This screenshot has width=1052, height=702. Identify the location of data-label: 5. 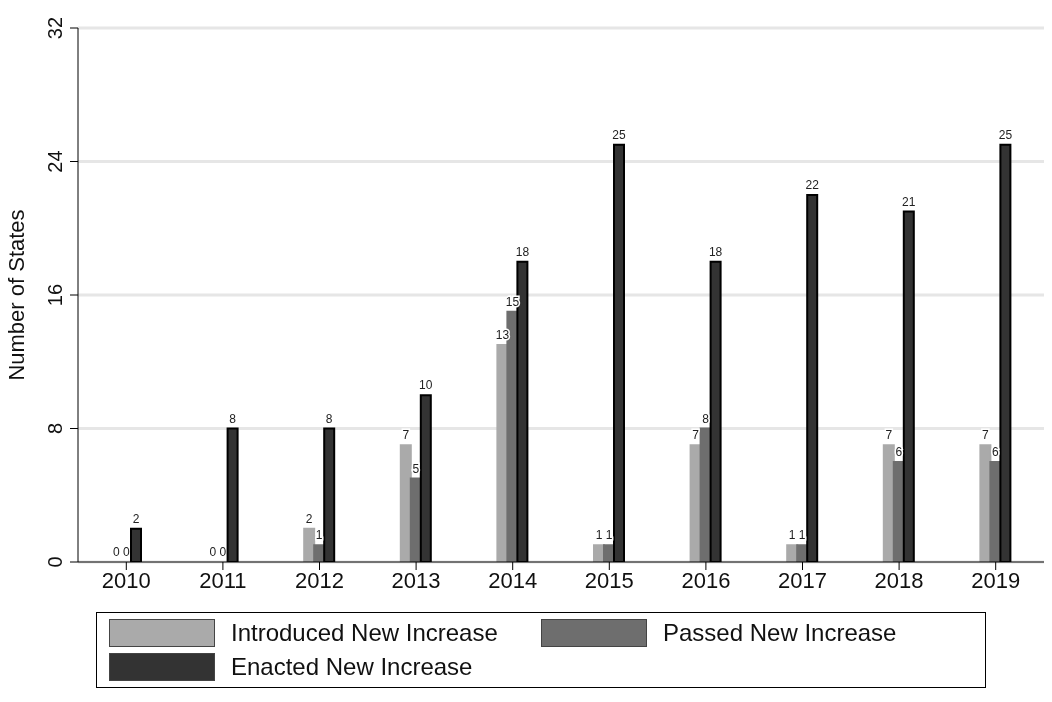
(416, 468).